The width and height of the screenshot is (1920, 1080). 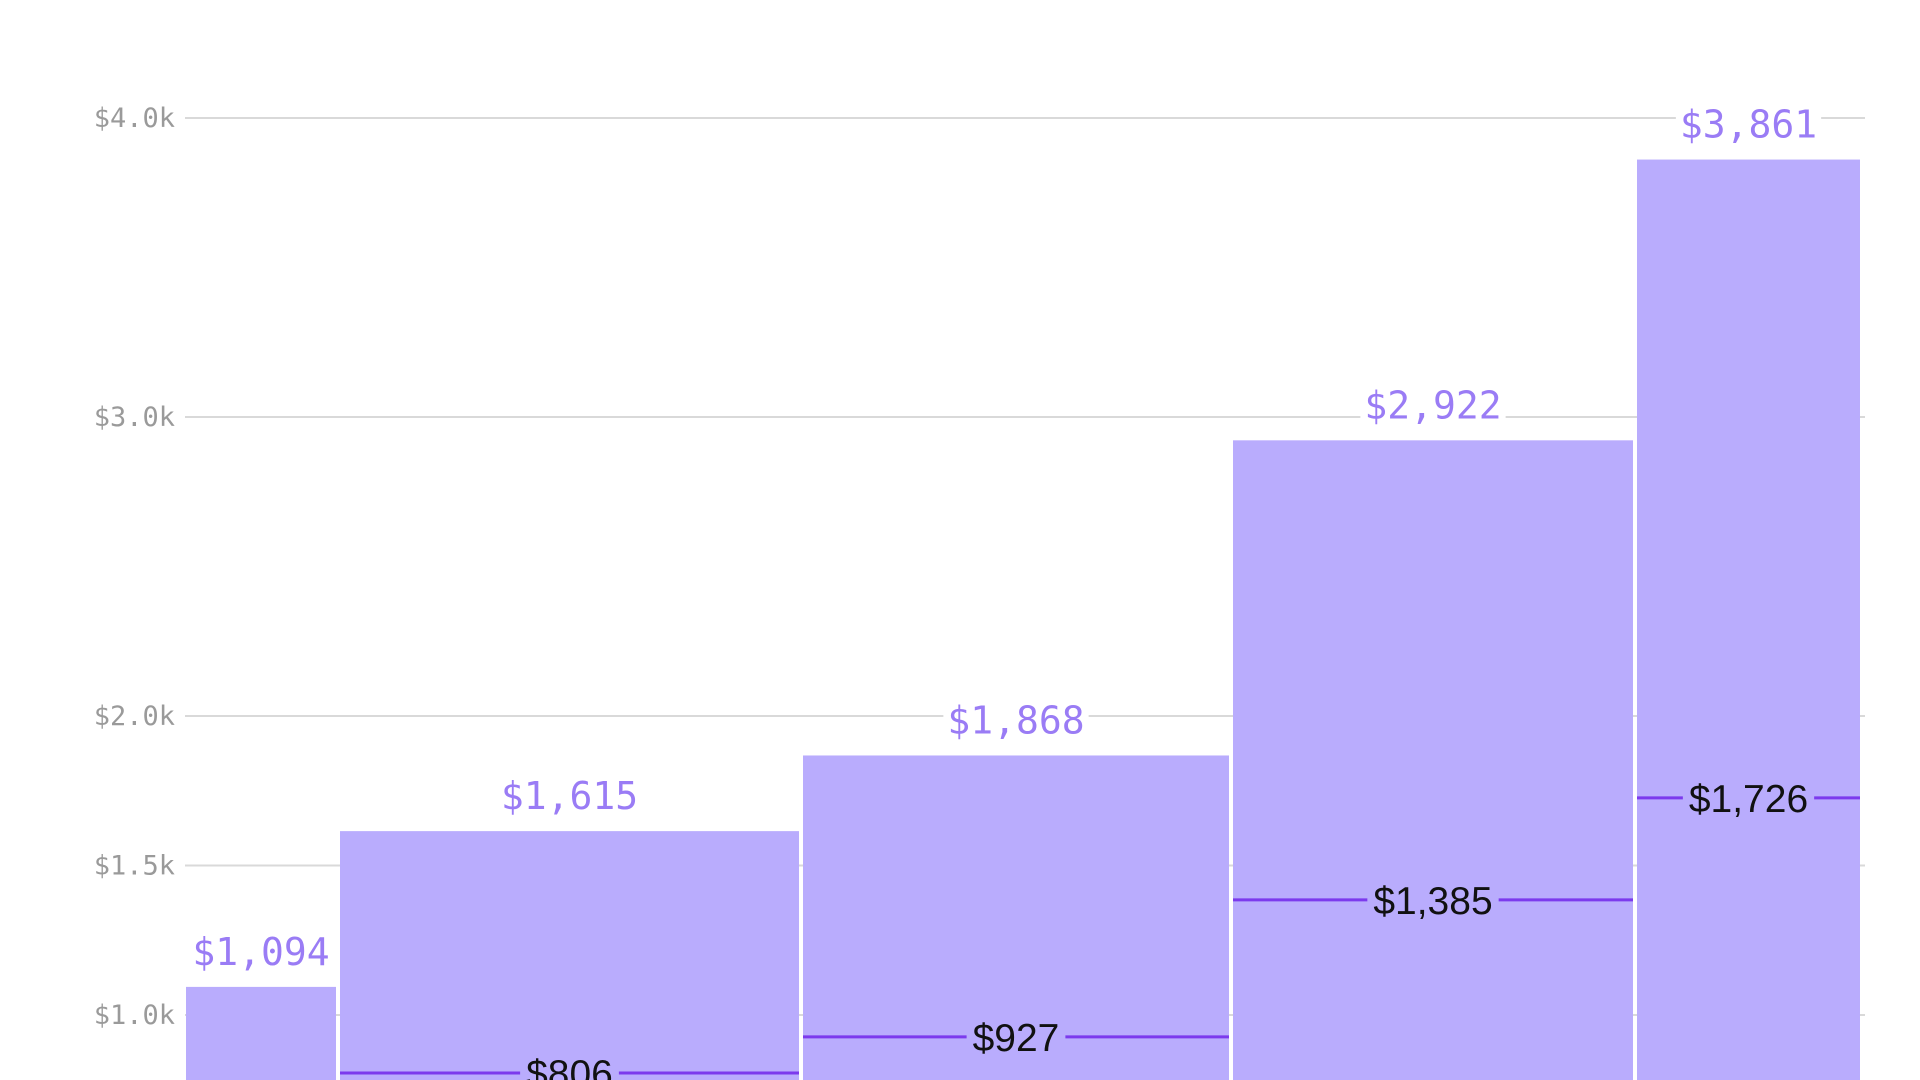 I want to click on median-label: $806, so click(x=569, y=1066).